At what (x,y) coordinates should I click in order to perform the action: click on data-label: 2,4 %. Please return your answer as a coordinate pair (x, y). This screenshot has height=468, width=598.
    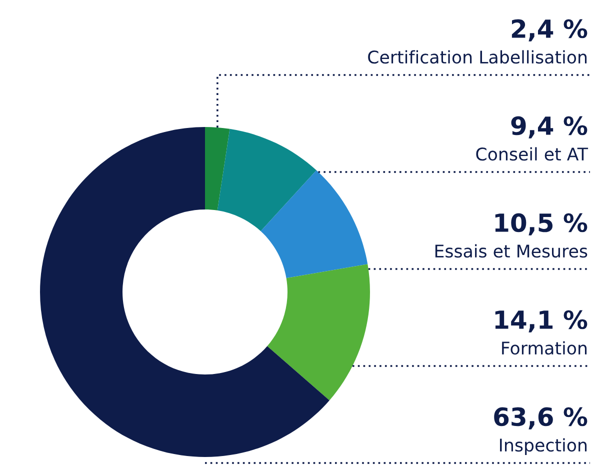
    Looking at the image, I should click on (550, 30).